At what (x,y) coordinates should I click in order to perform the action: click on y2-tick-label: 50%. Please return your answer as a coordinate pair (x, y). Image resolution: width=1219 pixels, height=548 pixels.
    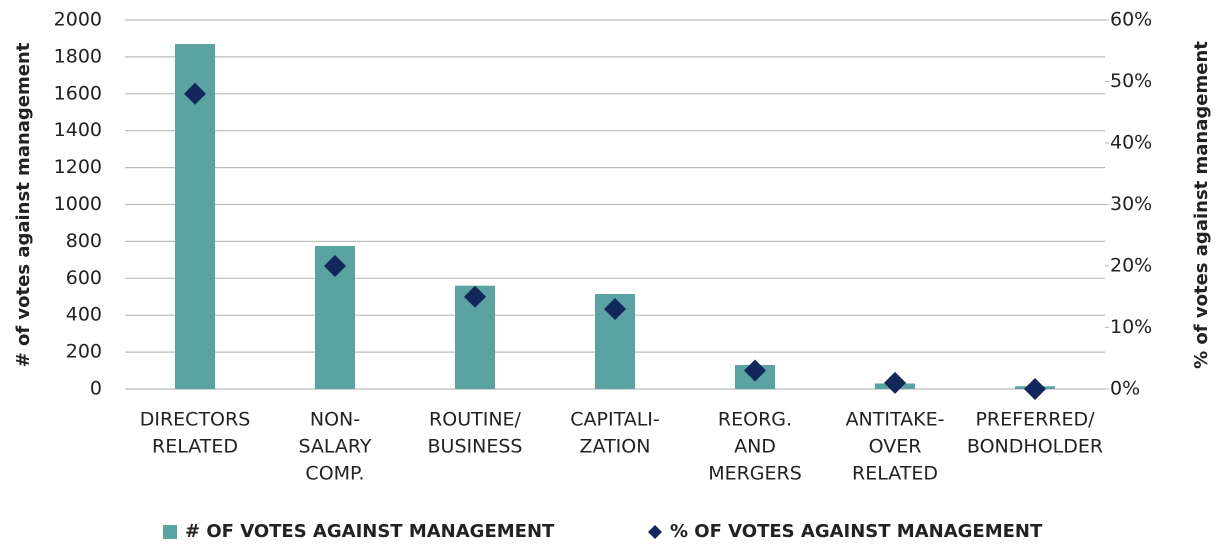
    Looking at the image, I should click on (1131, 81).